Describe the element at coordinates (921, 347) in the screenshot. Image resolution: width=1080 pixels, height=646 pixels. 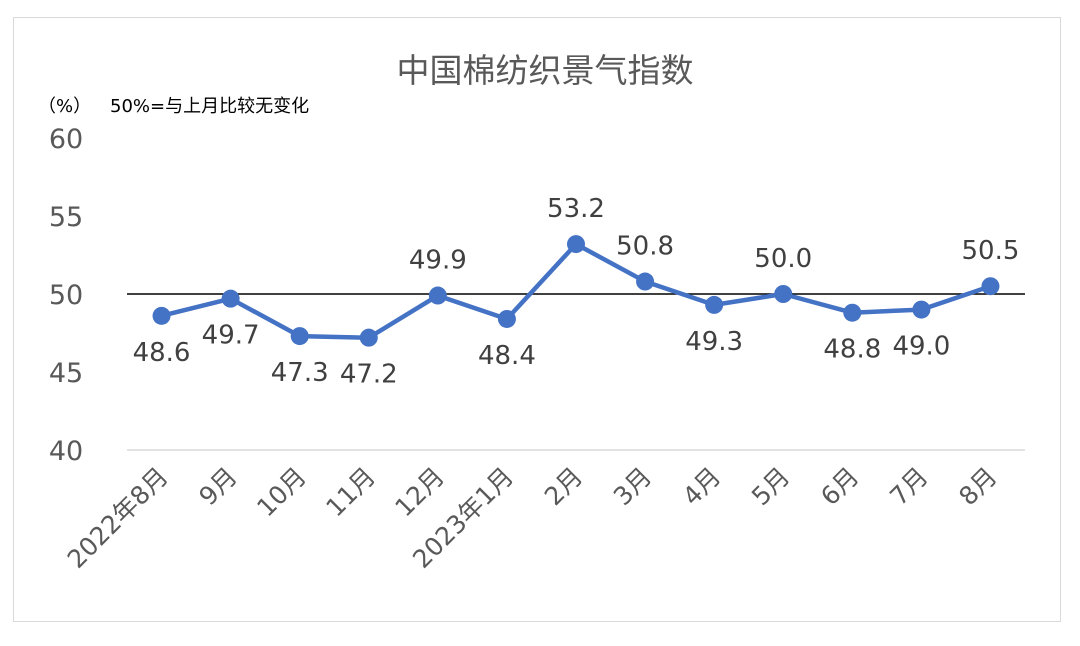
I see `data-label: 49.0` at that location.